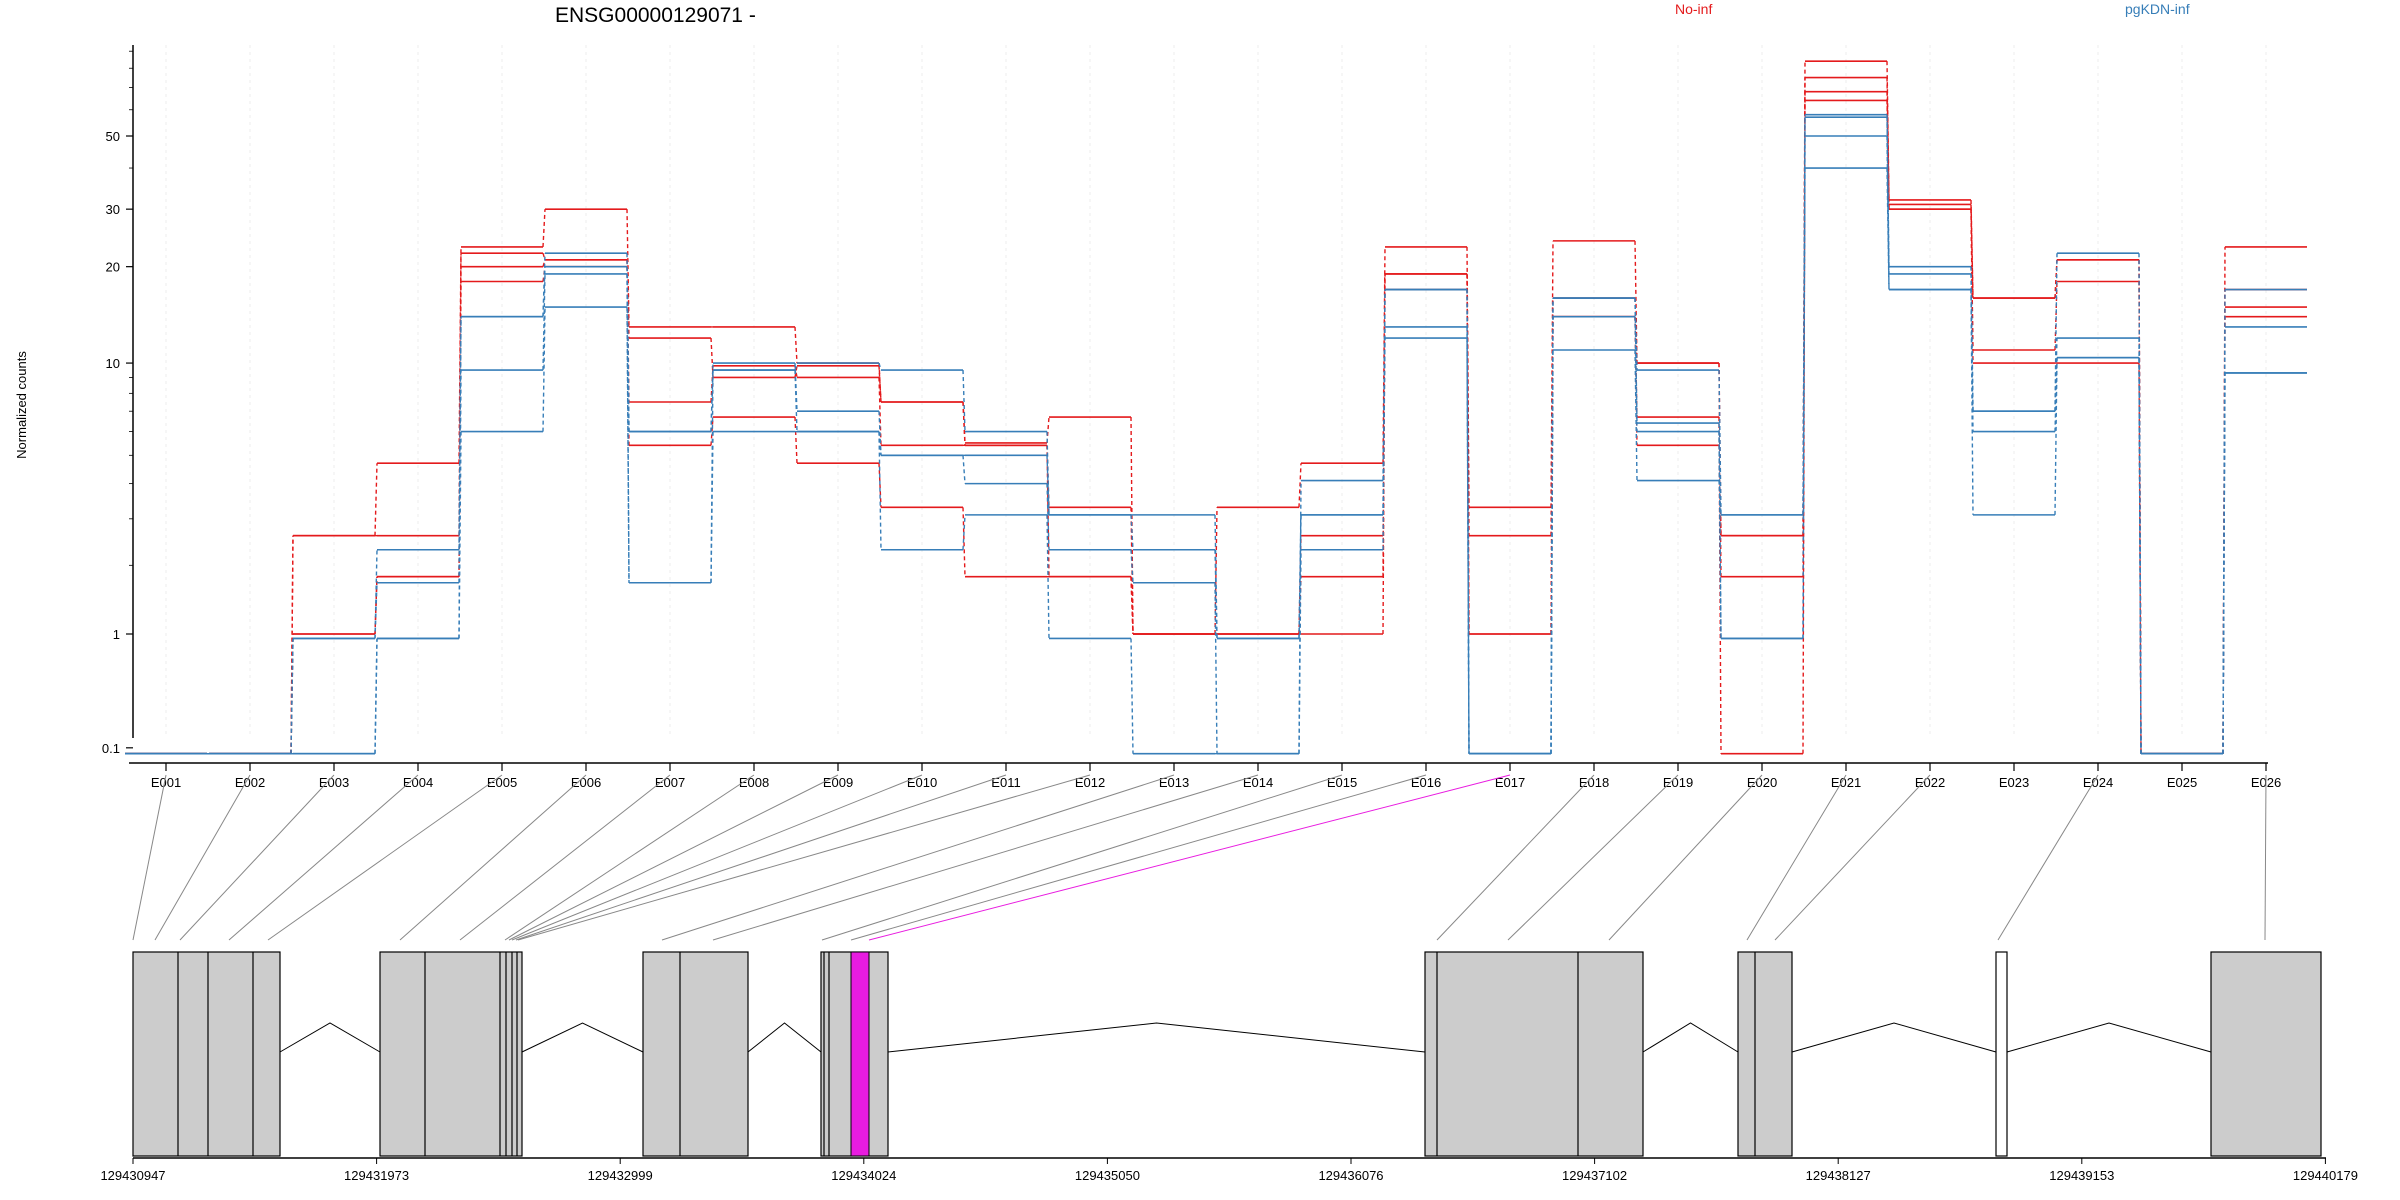 This screenshot has height=1200, width=2400. What do you see at coordinates (620, 1175) in the screenshot?
I see `coordinate-label: 129432999` at bounding box center [620, 1175].